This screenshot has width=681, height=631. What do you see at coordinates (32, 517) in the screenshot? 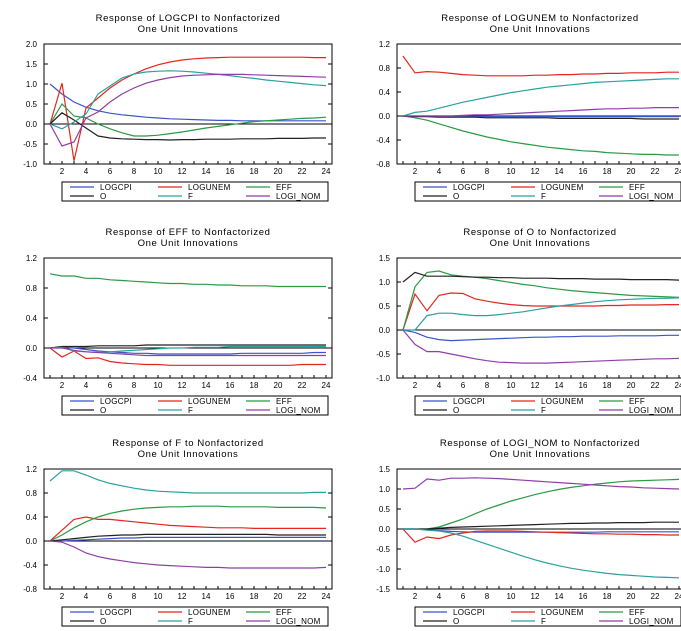
I see `y-tick-label: 0.4` at bounding box center [32, 517].